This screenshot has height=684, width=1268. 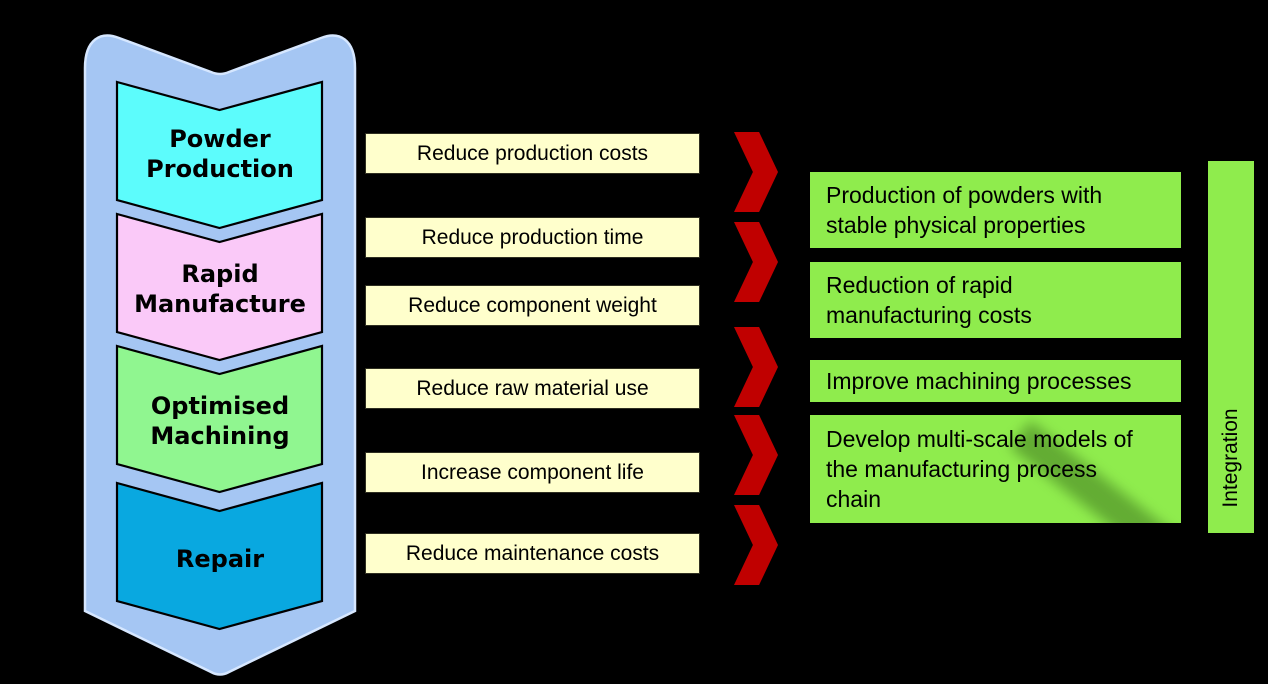 I want to click on outcome-box-improve-machining: Improve machining processes, so click(x=995, y=381).